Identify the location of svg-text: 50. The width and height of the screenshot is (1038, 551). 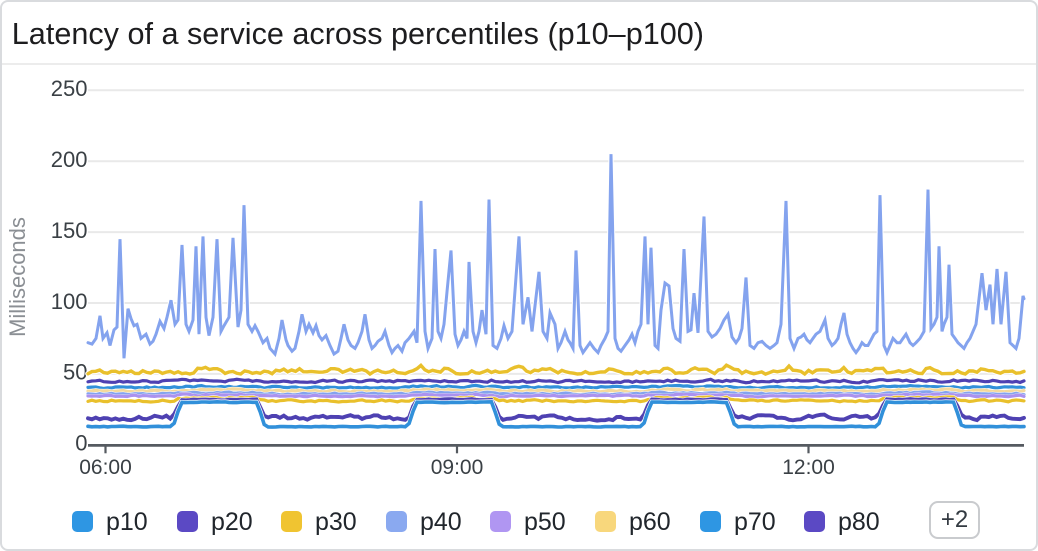
(75, 372).